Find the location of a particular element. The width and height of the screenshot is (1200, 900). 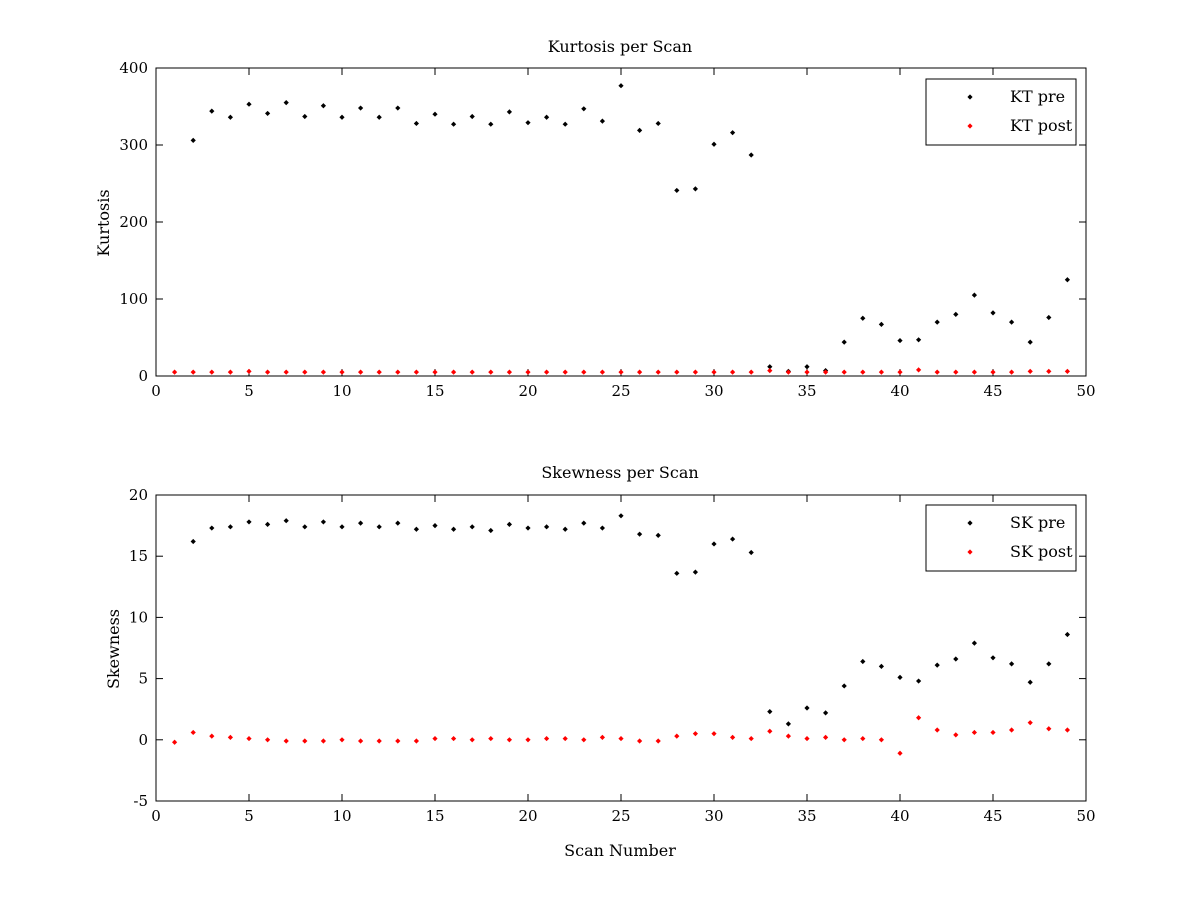

x-tick-label: 45 is located at coordinates (992, 391).